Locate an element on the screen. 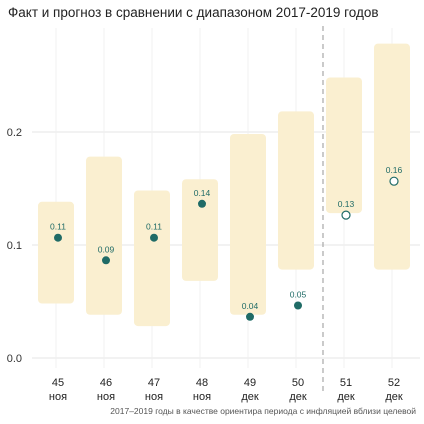 This screenshot has height=424, width=424. point-value-label: 0.13 is located at coordinates (346, 204).